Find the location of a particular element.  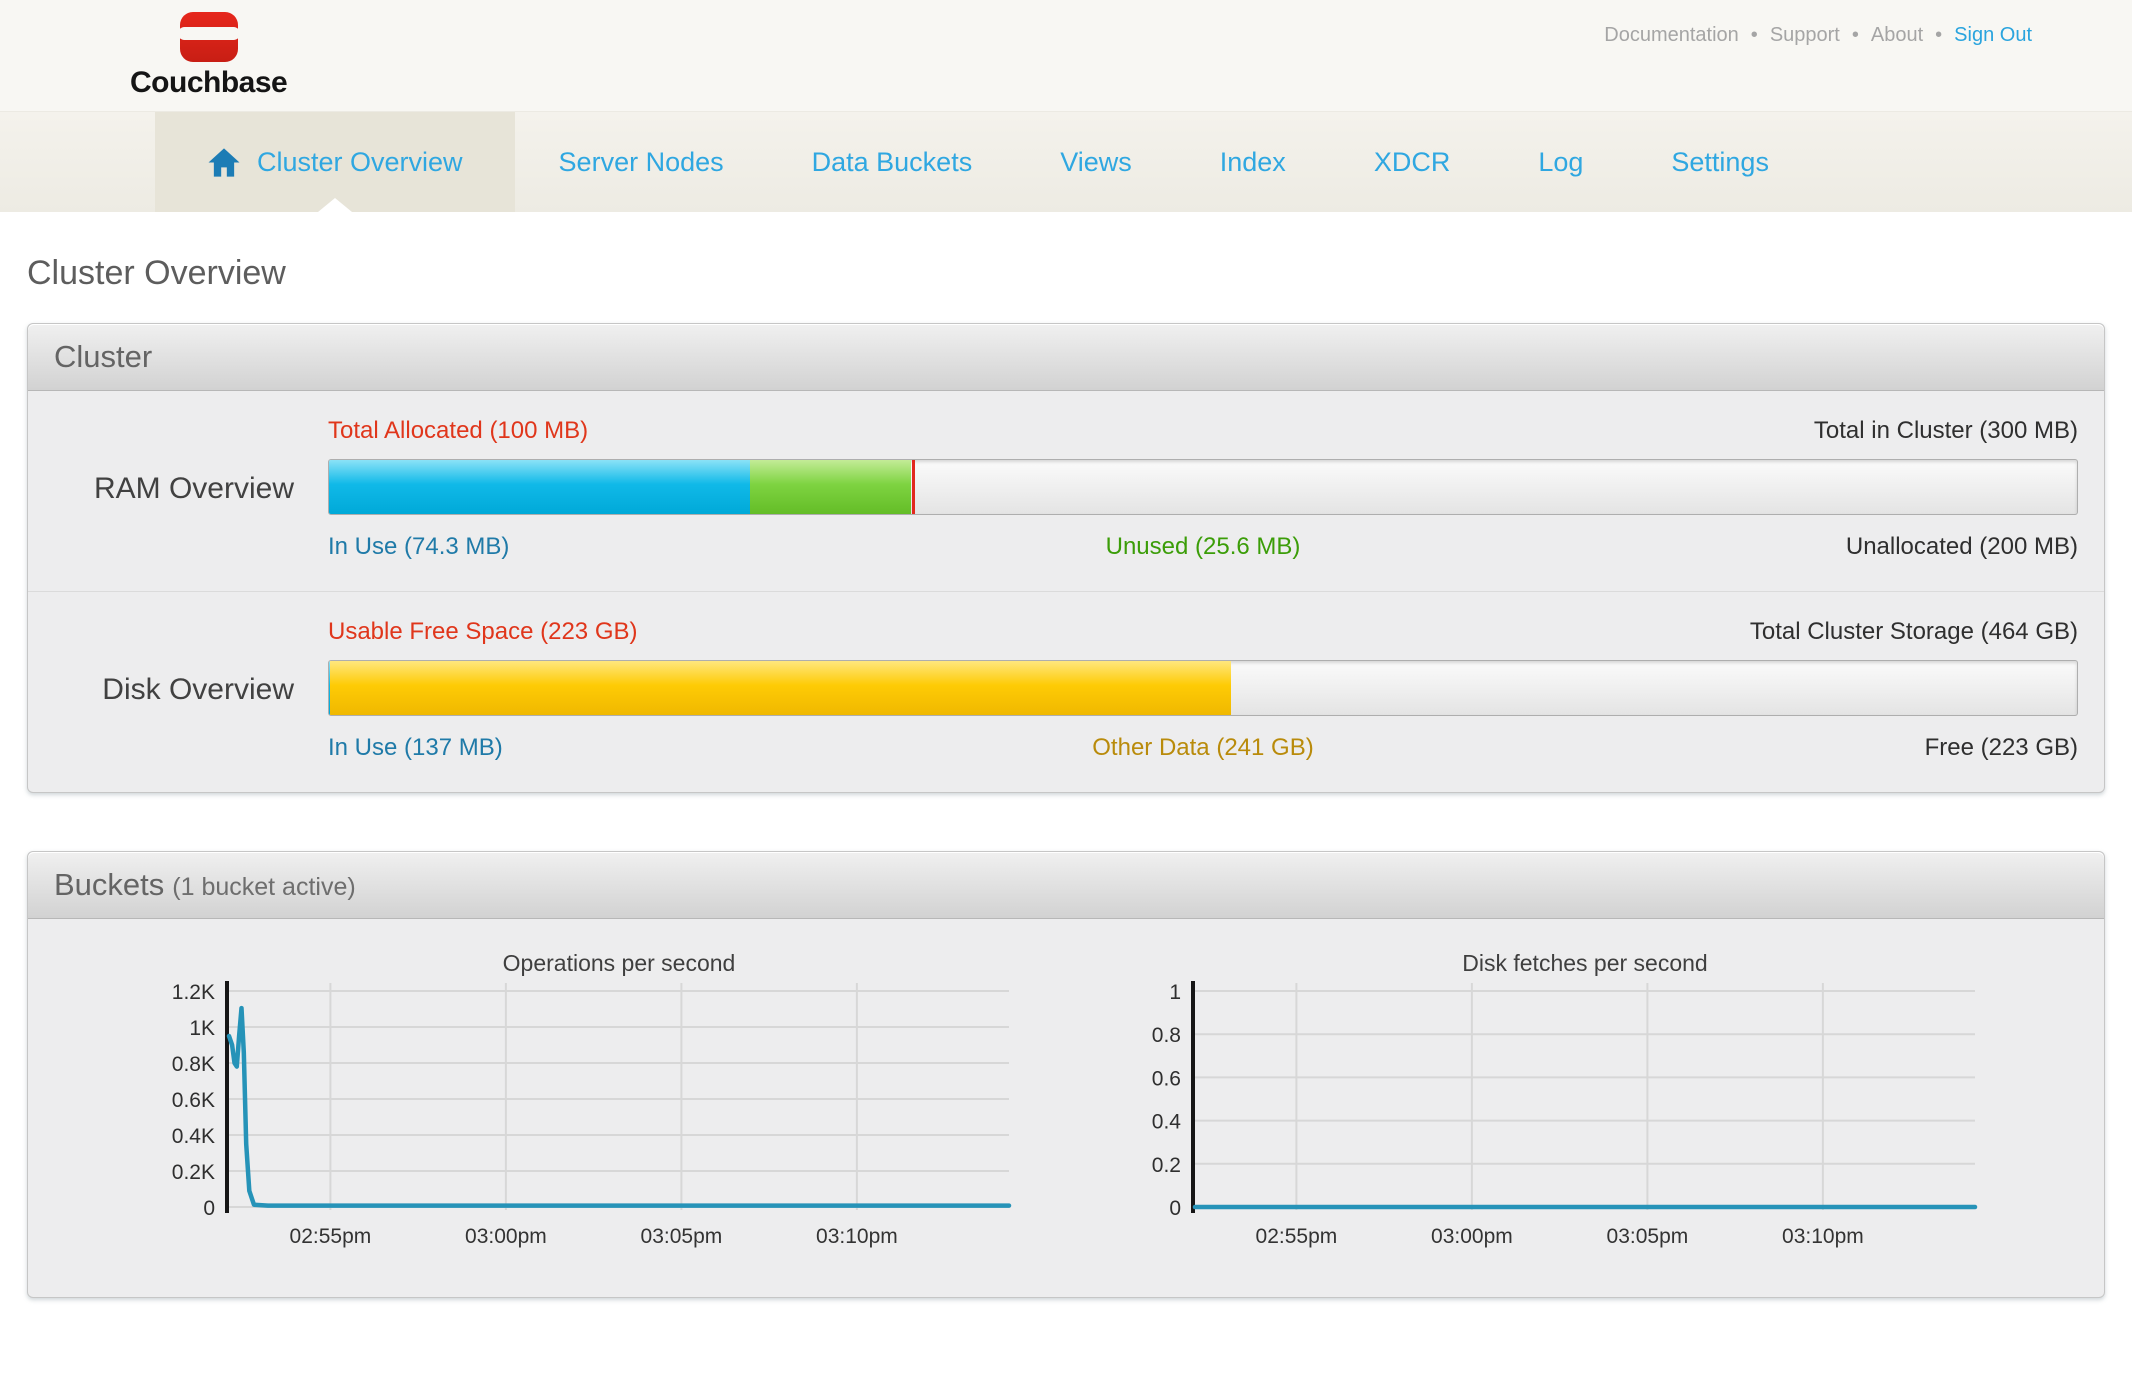

disk-other-data-label: Other Data (241 GB) is located at coordinates (1203, 747).